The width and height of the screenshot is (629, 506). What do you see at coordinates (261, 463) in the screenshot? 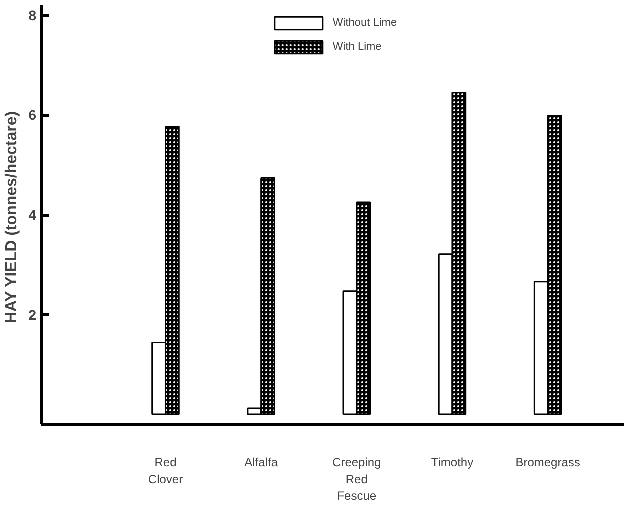
I see `x-tick-label: Alfalfa` at bounding box center [261, 463].